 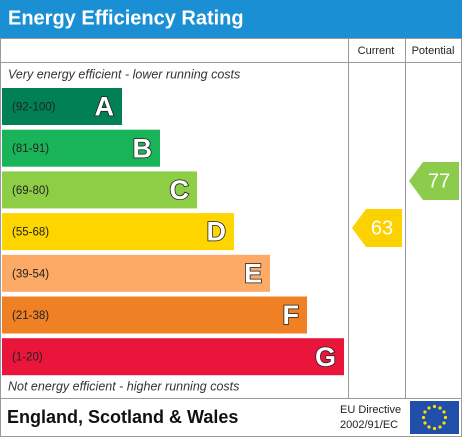 What do you see at coordinates (30, 316) in the screenshot?
I see `band-range: (21-38)` at bounding box center [30, 316].